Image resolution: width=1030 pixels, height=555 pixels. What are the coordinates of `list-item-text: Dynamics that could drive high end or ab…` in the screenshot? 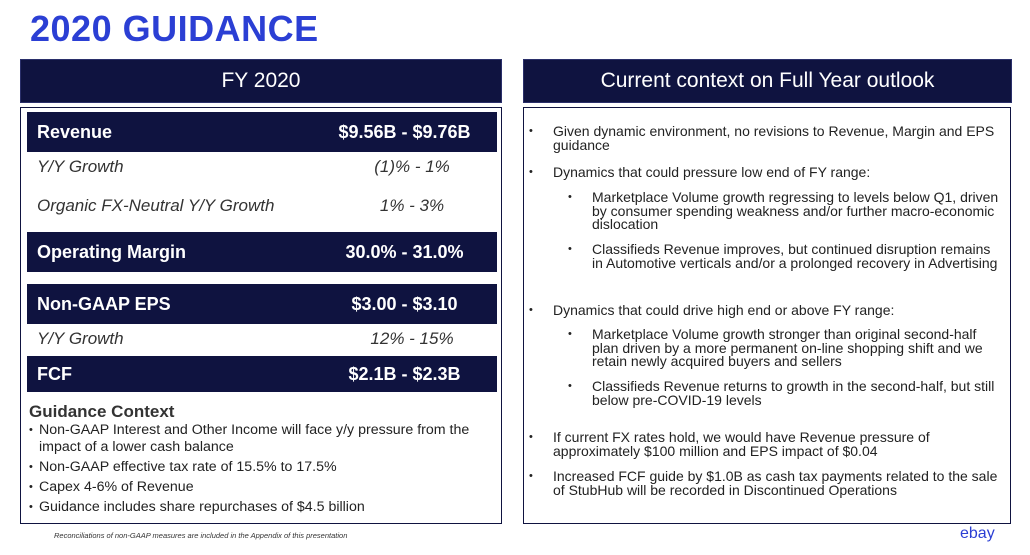 It's located at (724, 310).